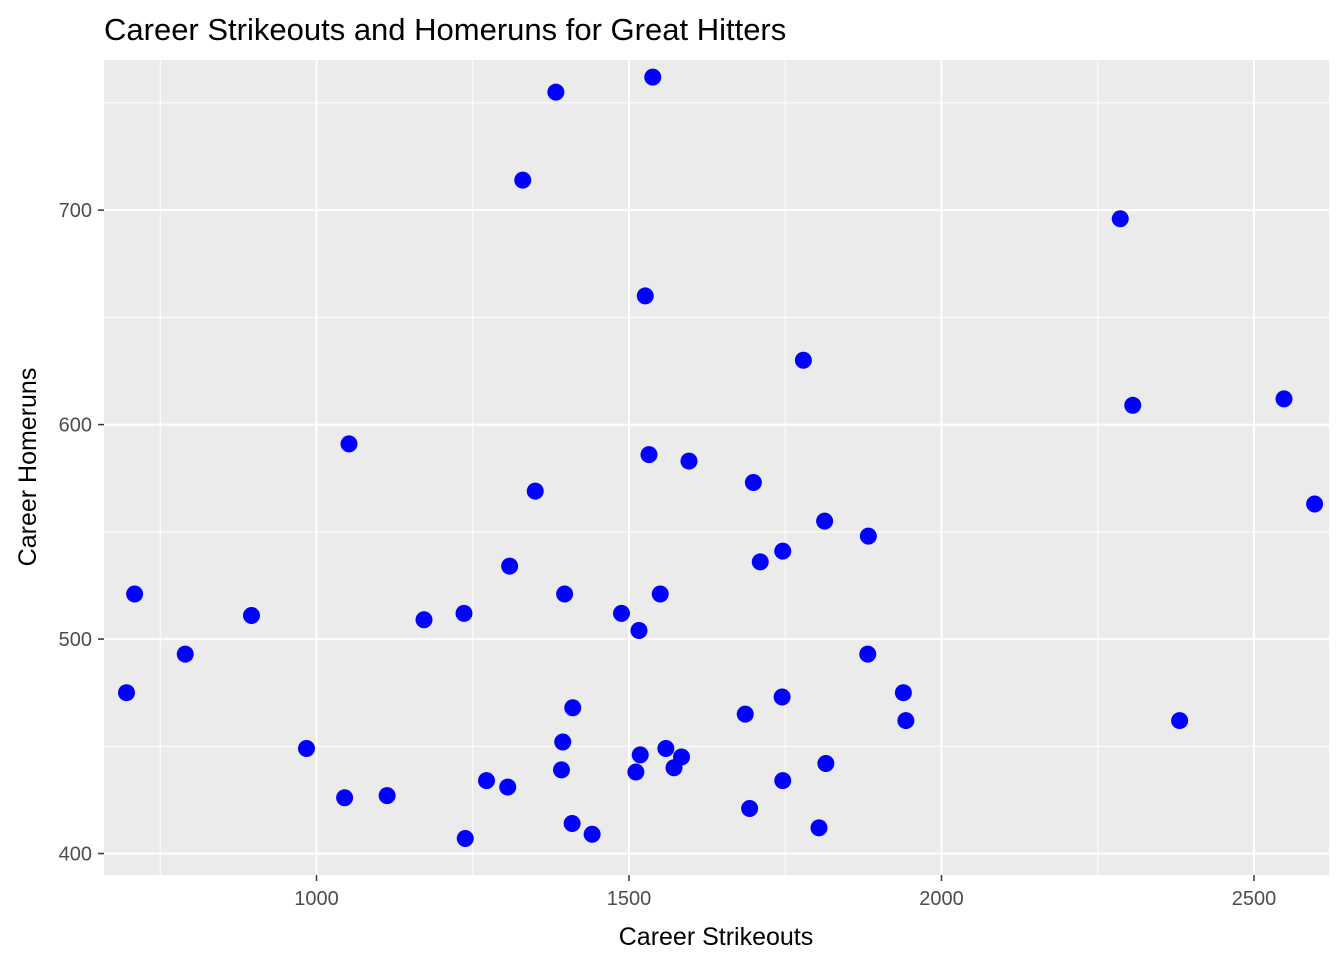 The height and width of the screenshot is (960, 1344). I want to click on y-tick-label: 500, so click(75, 640).